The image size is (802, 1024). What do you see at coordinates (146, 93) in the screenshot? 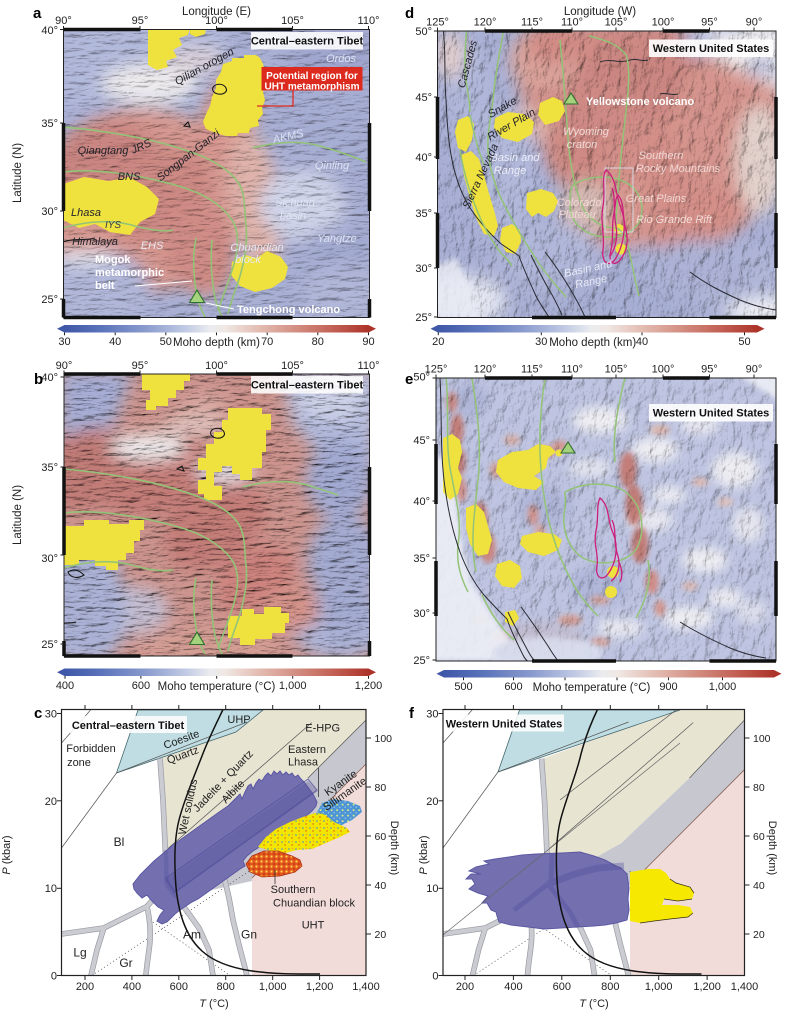
I see `svg-text: Qaidam` at bounding box center [146, 93].